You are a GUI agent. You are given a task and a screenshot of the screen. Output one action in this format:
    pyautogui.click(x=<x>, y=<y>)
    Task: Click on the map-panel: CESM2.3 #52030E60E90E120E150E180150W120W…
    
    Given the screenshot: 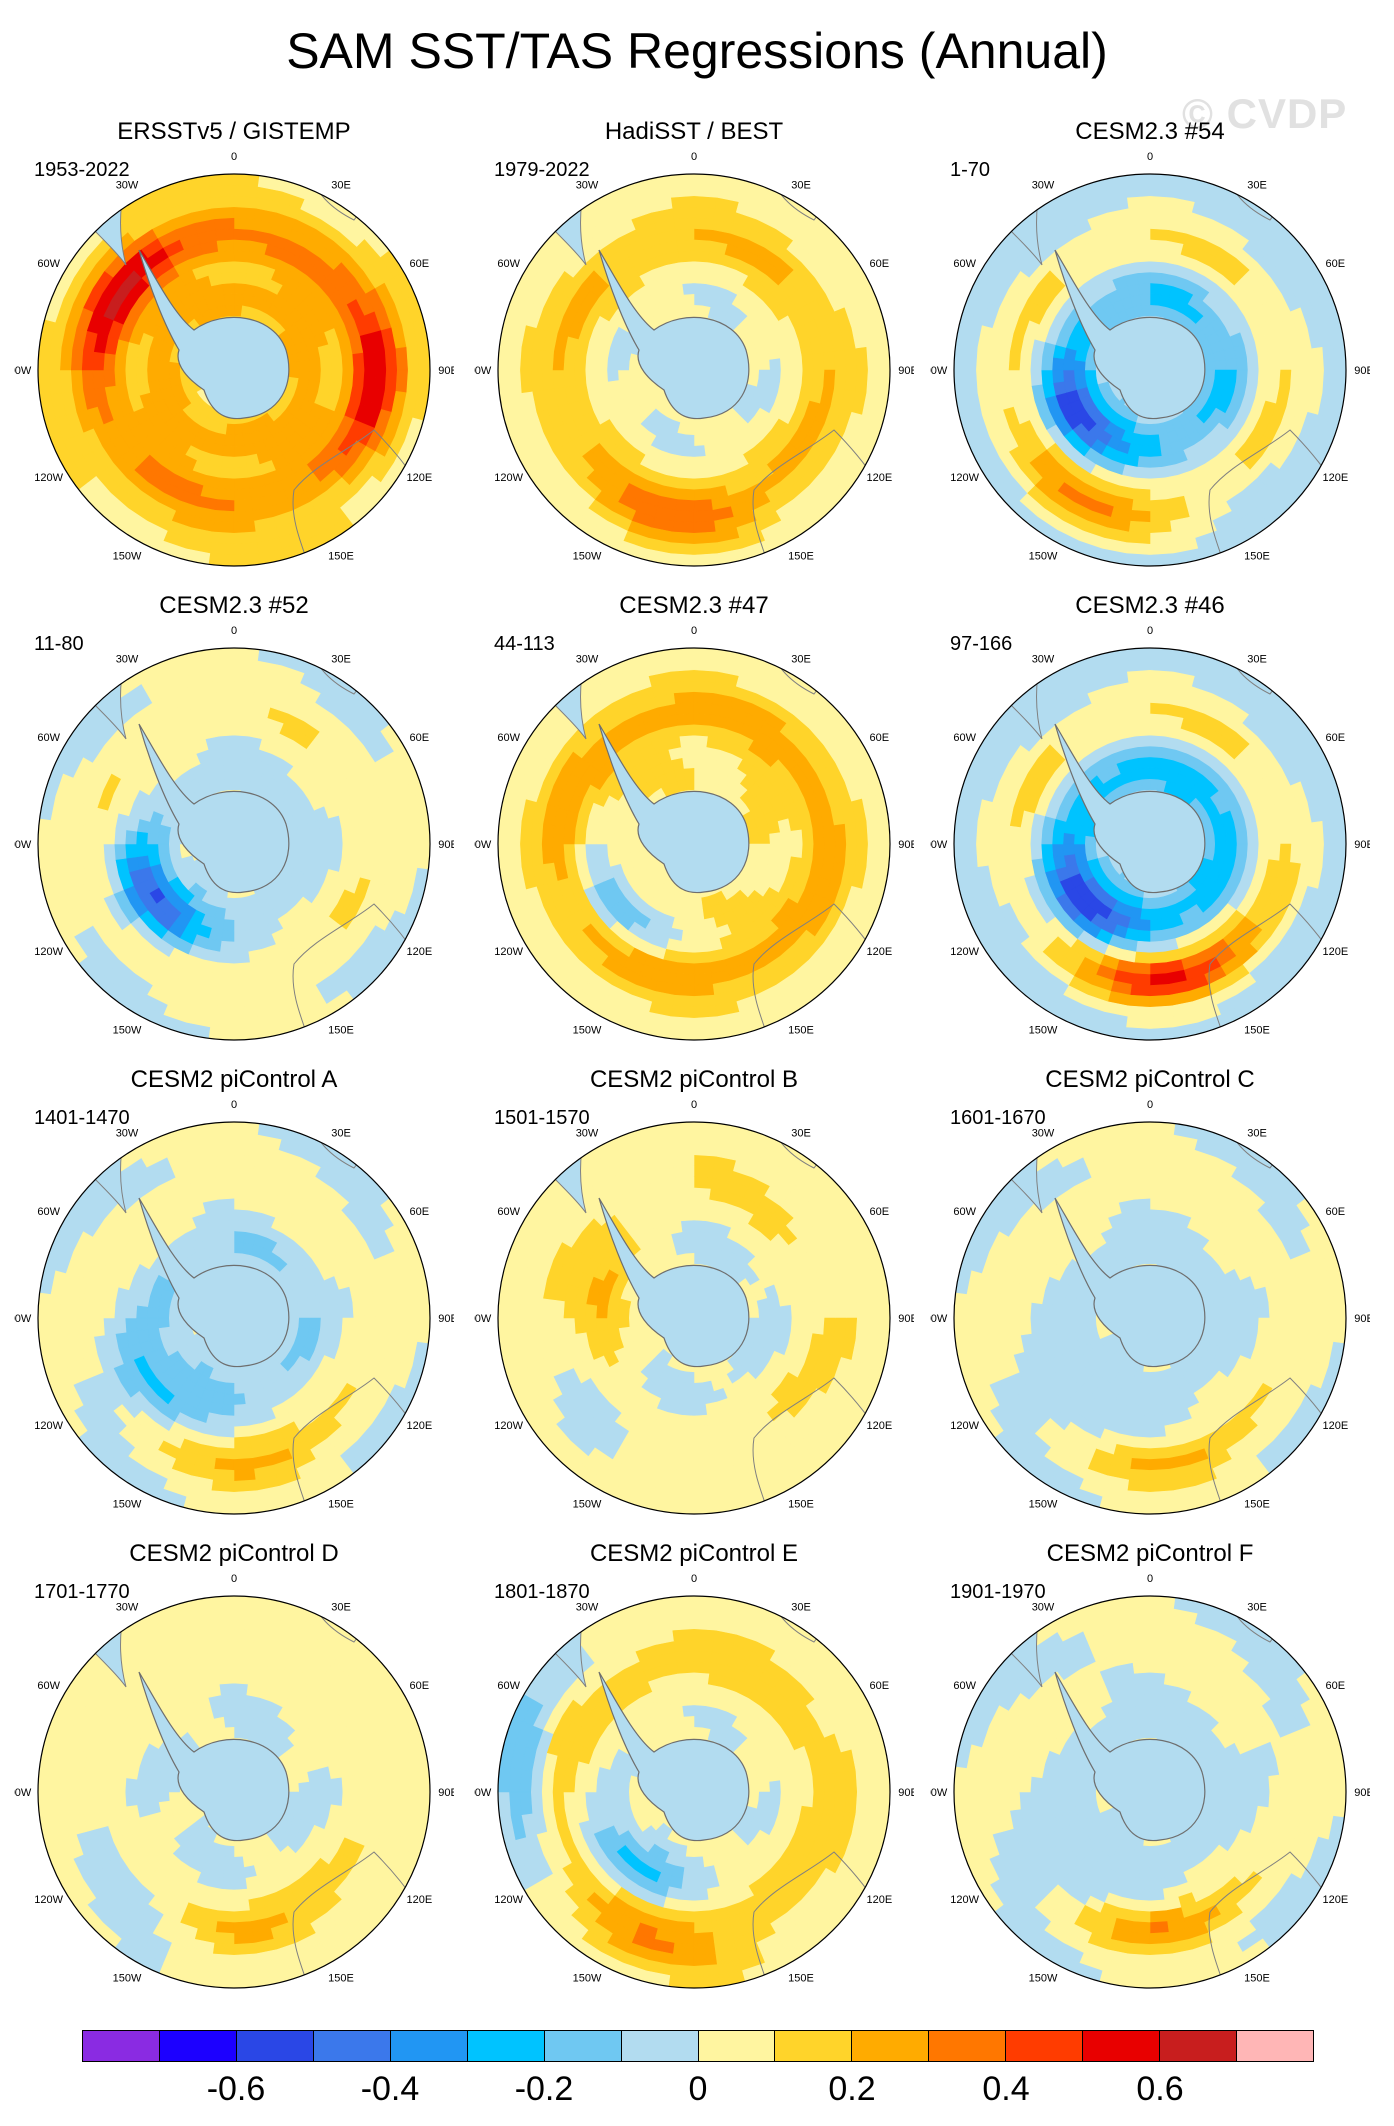 What is the action you would take?
    pyautogui.click(x=234, y=822)
    